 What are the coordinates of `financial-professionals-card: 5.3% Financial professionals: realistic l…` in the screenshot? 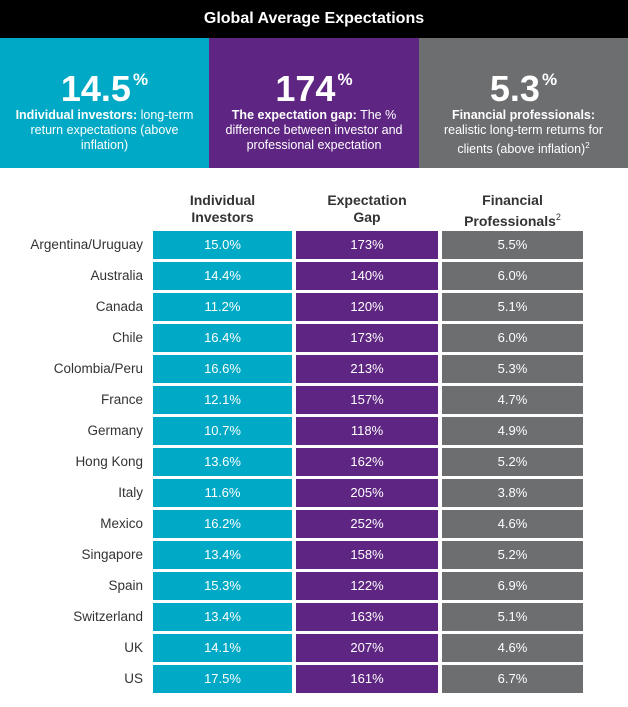 It's located at (523, 103).